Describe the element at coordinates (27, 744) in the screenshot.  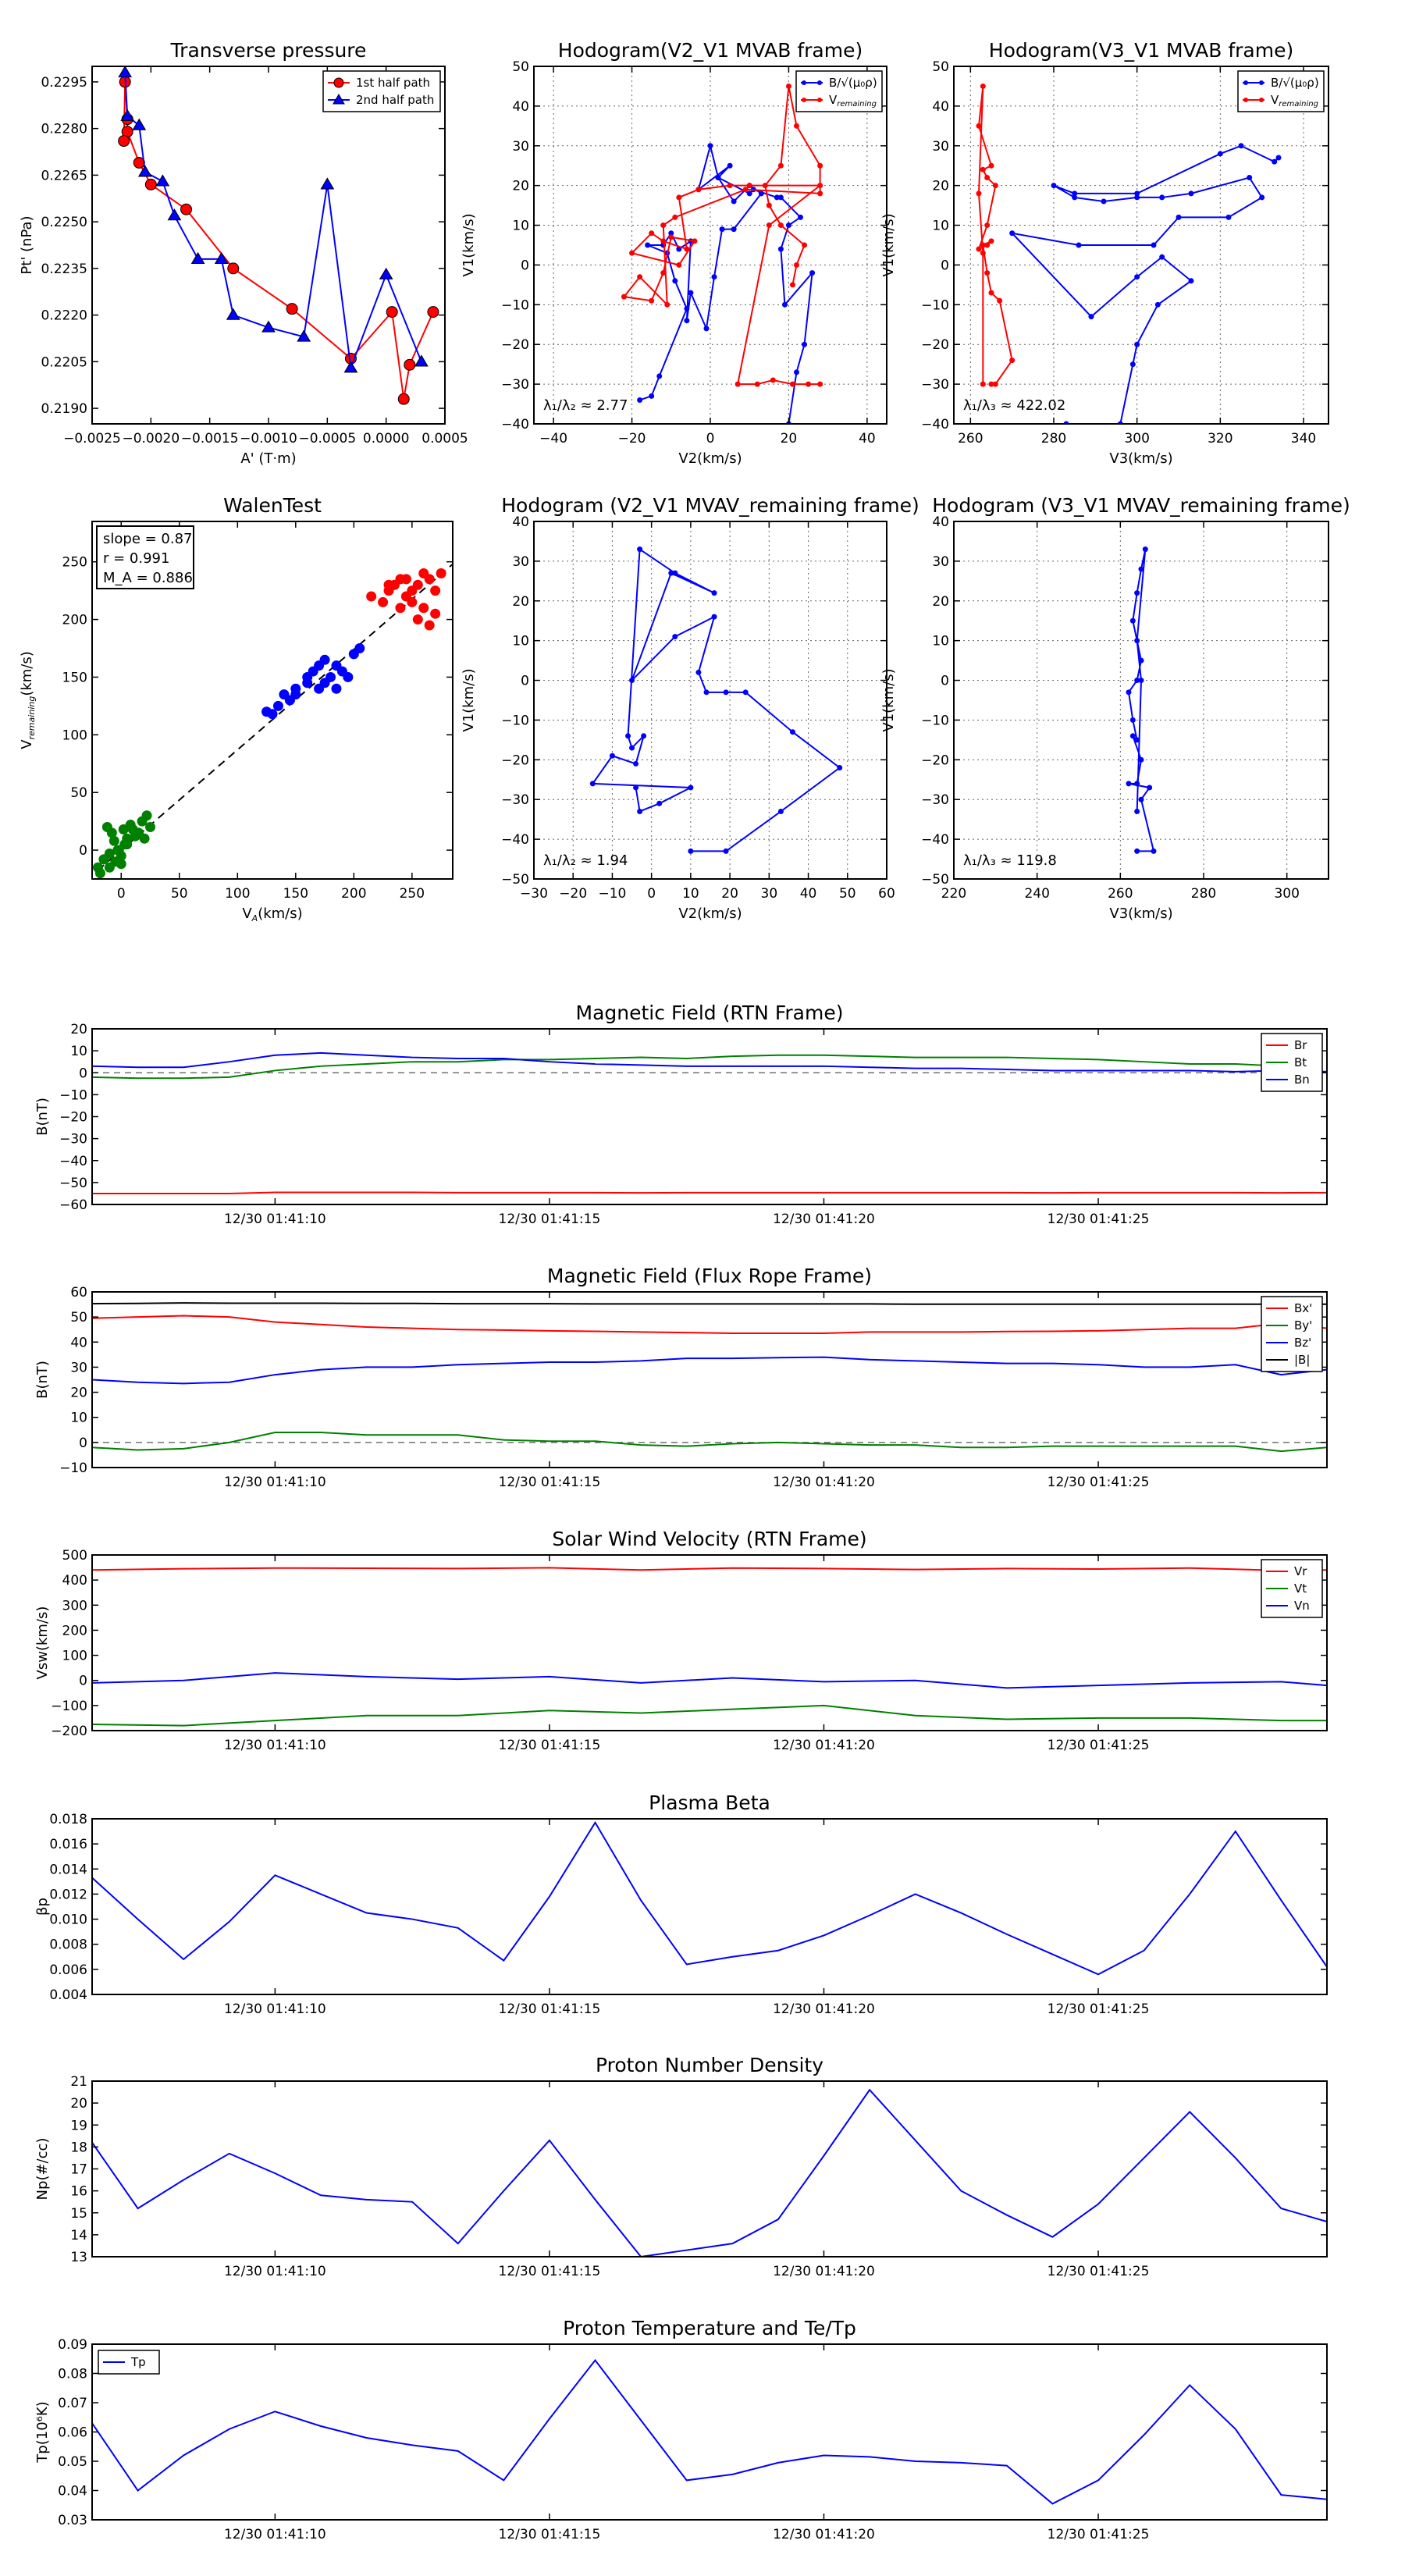
I see `y-axis-label-main: V` at that location.